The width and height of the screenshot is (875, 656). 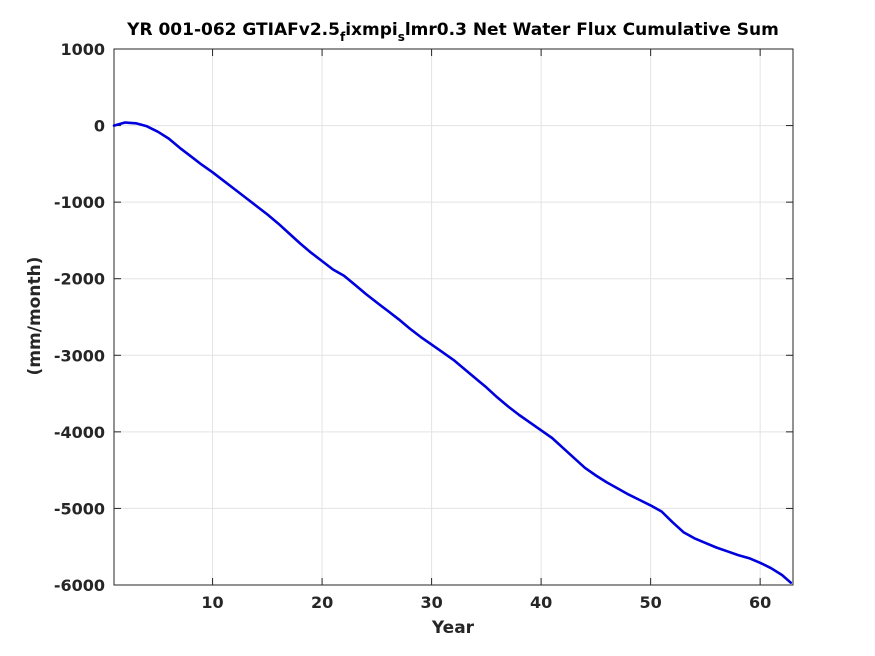 I want to click on x-tick-label: 40, so click(x=541, y=602).